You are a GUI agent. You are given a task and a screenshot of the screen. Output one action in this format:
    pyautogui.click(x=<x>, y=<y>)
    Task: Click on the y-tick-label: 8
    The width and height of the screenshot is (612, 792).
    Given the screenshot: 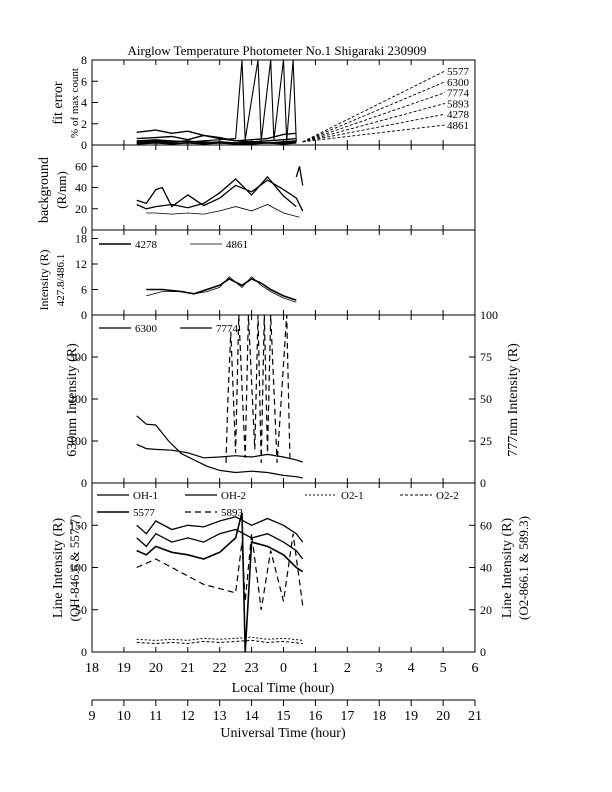 What is the action you would take?
    pyautogui.click(x=84, y=60)
    